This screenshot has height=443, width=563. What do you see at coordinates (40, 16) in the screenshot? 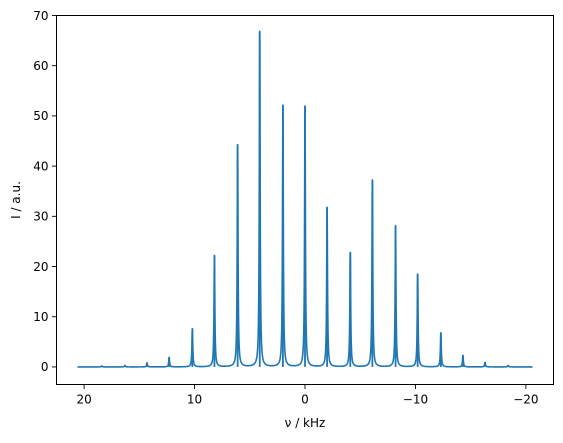
I see `y-tick-label: 70` at bounding box center [40, 16].